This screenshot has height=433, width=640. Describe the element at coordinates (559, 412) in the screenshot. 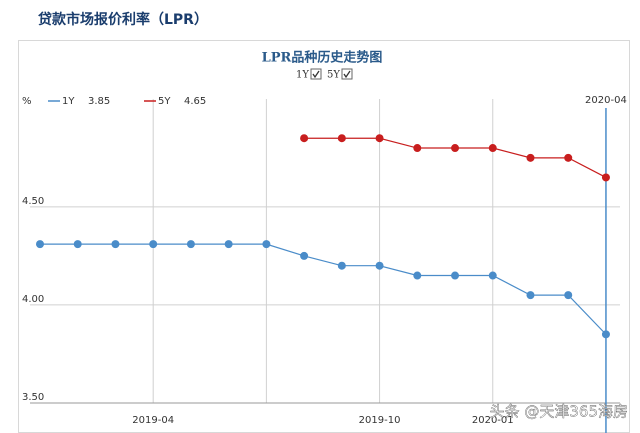

I see `watermark: 头条 @天津365海房` at that location.